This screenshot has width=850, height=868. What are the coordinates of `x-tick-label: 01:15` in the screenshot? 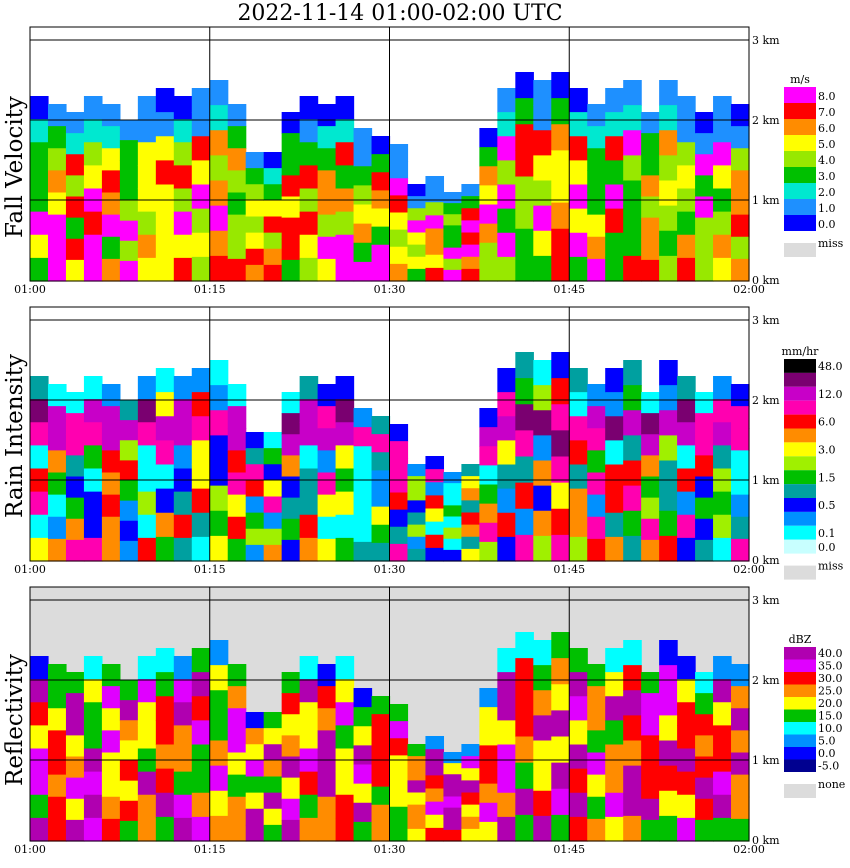 It's located at (210, 289).